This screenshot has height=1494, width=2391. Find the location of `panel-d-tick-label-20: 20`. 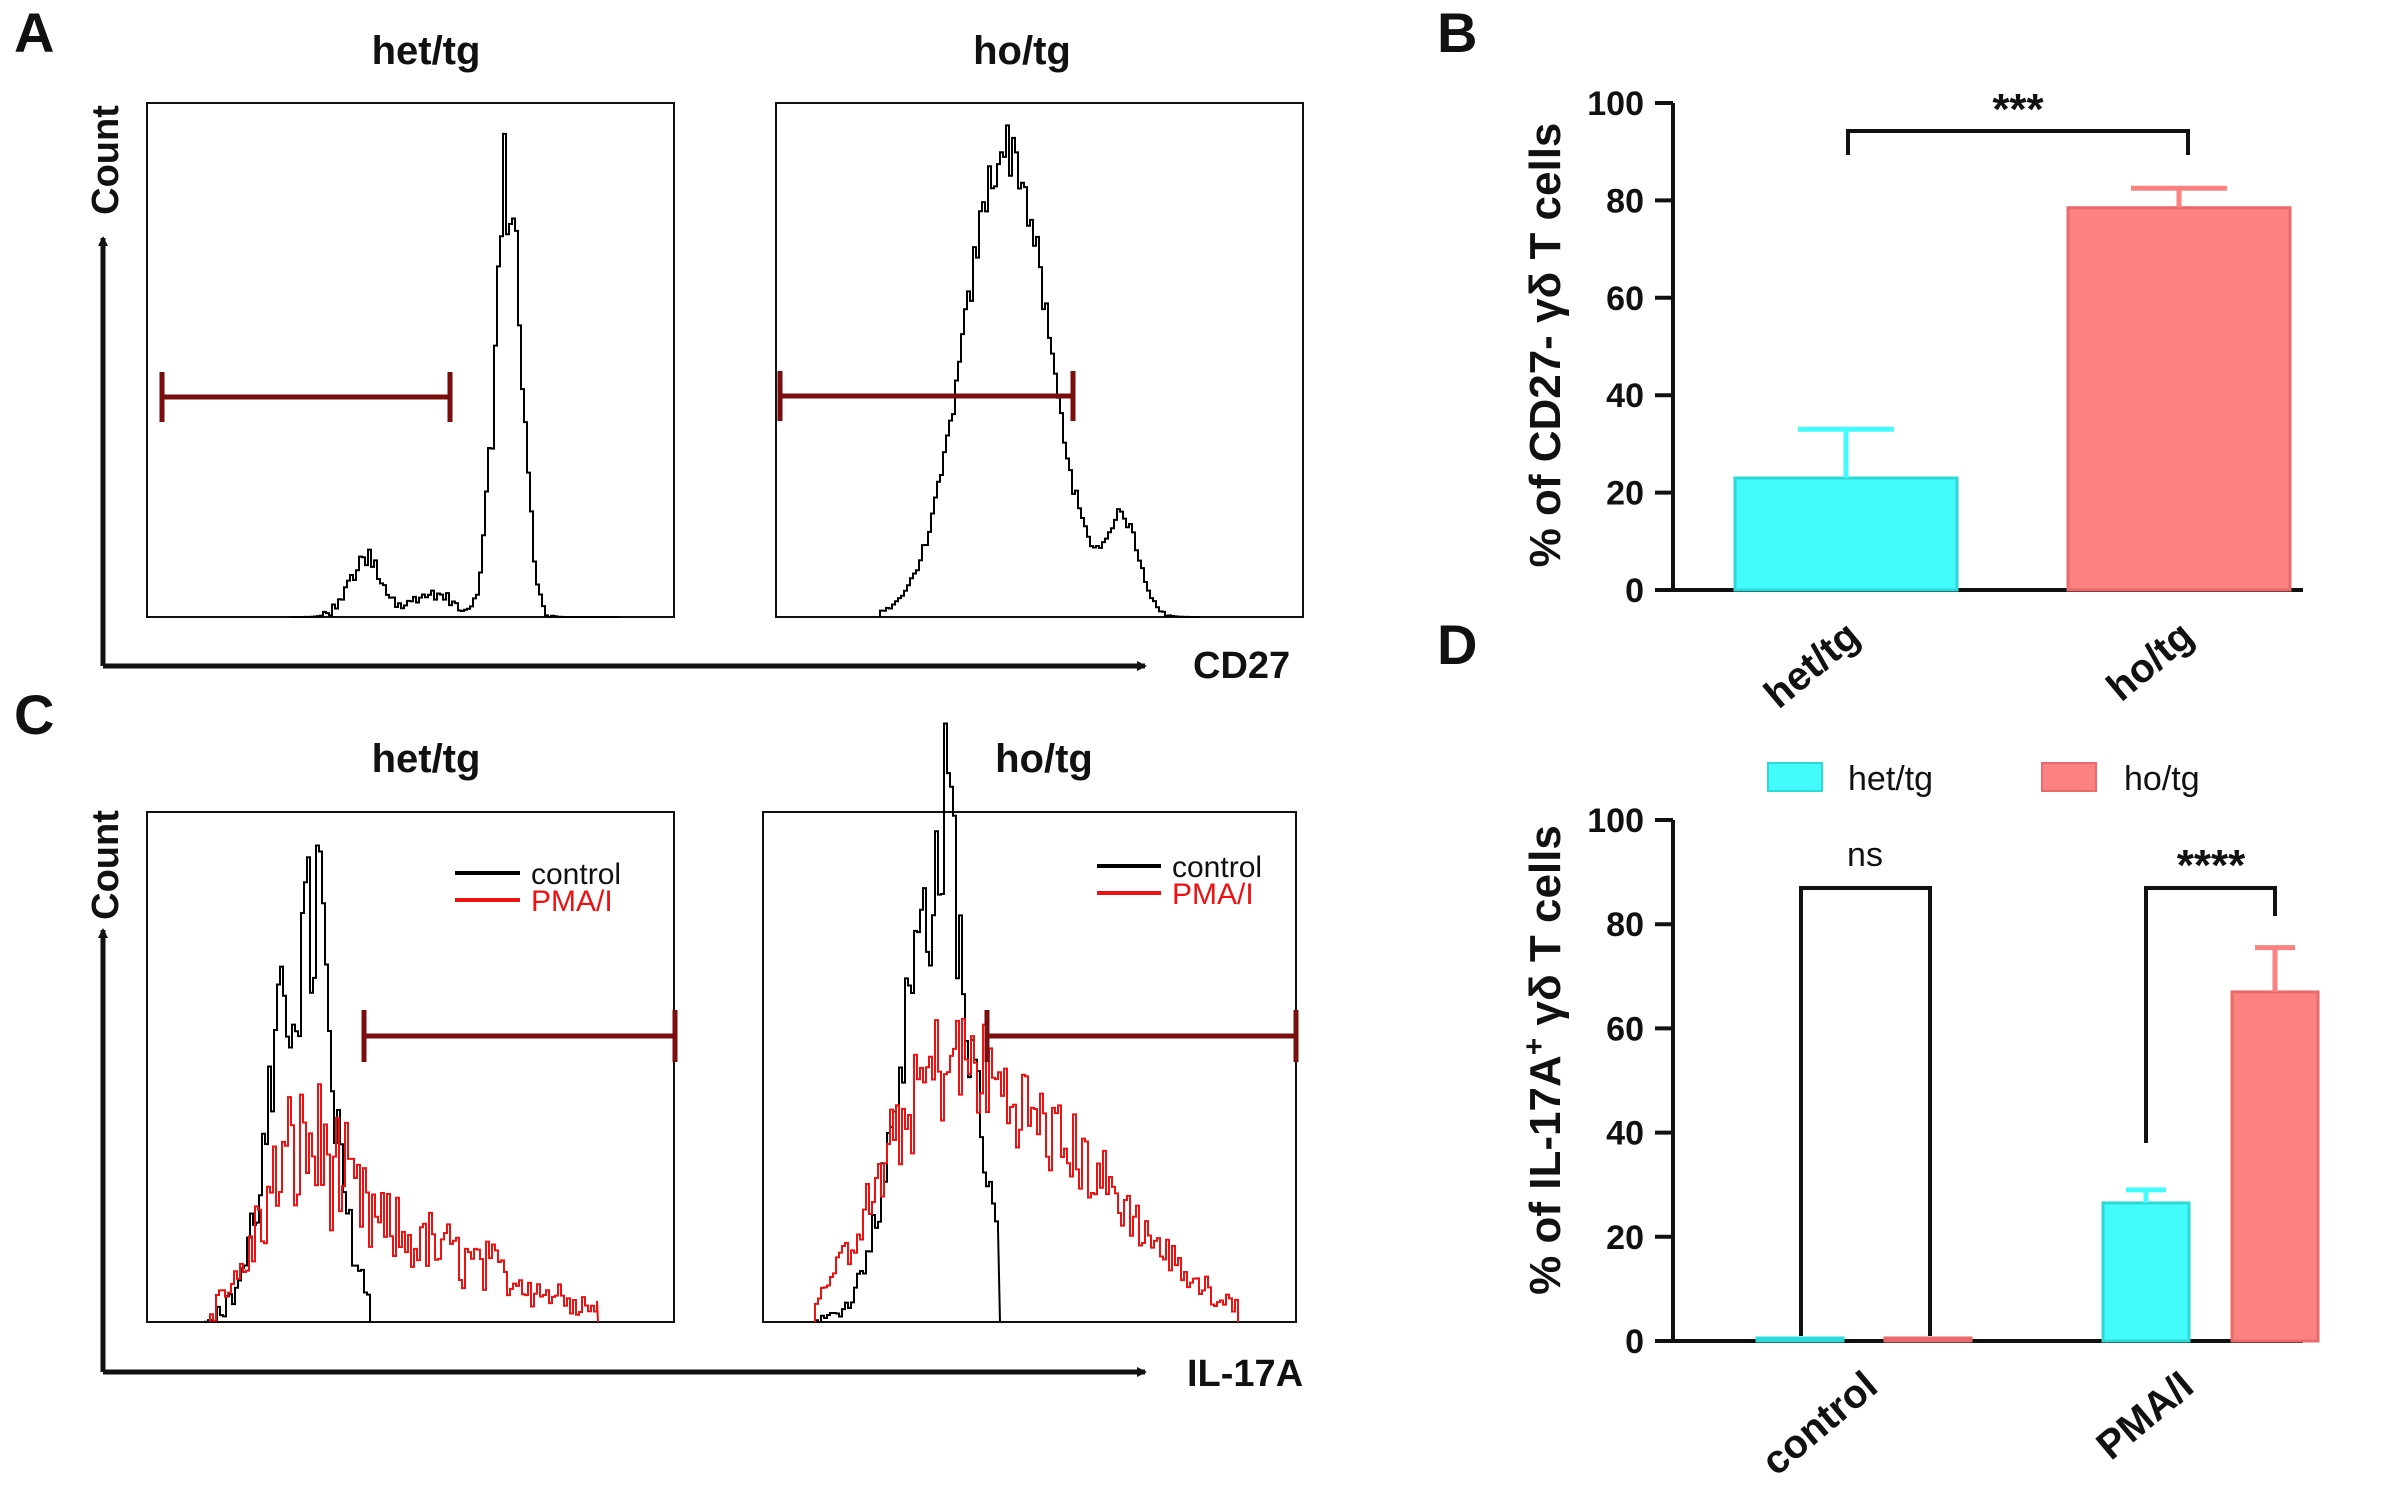

panel-d-tick-label-20: 20 is located at coordinates (1625, 1238).